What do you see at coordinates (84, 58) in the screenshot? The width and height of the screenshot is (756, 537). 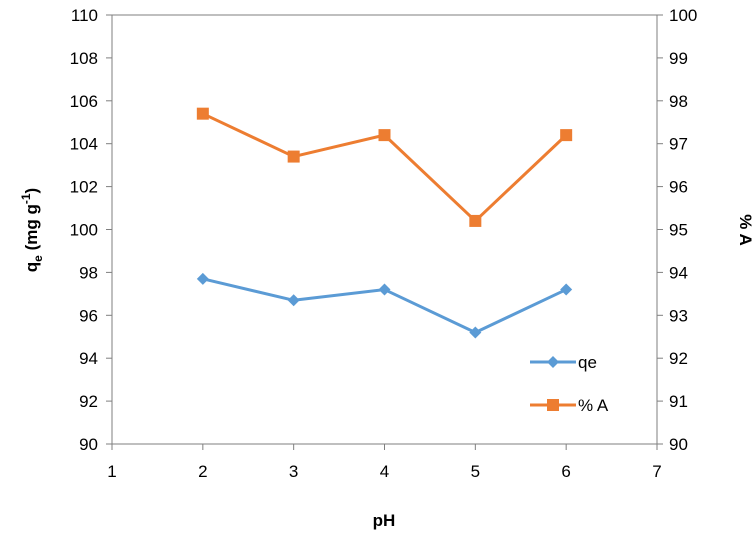 I see `y-tick-label: 108` at bounding box center [84, 58].